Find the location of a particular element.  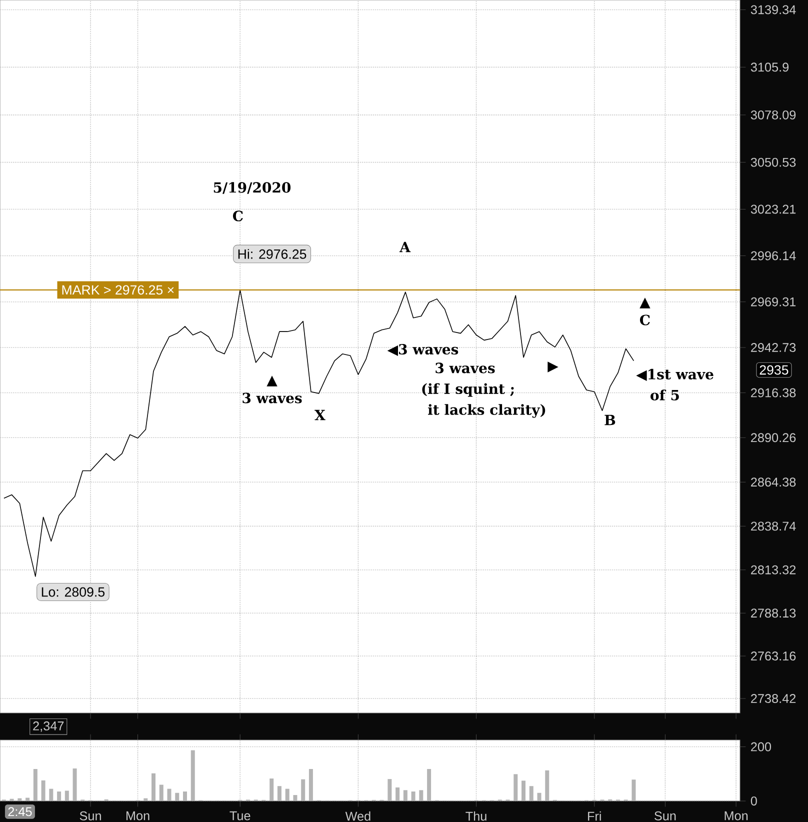

ref-line-label: MARK > 2976.25 × is located at coordinates (118, 290).